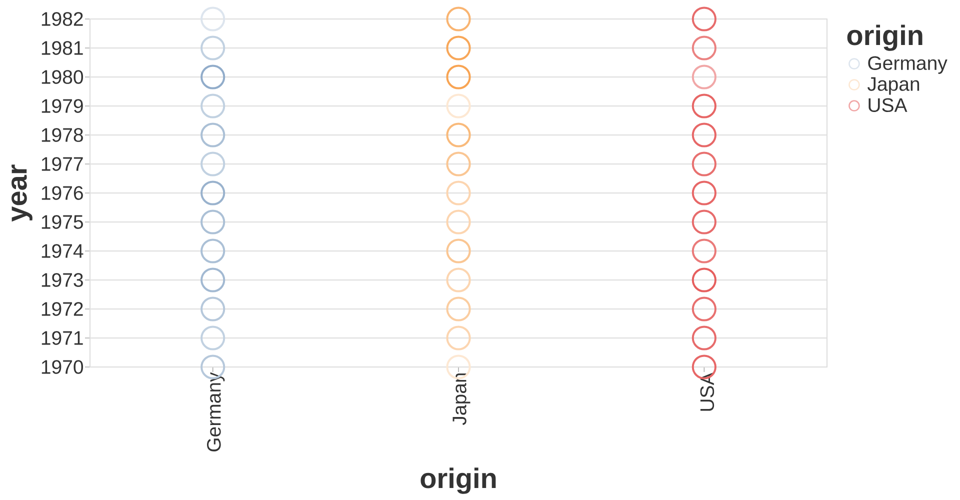 The height and width of the screenshot is (500, 960). I want to click on y-tick-label: 1974, so click(63, 251).